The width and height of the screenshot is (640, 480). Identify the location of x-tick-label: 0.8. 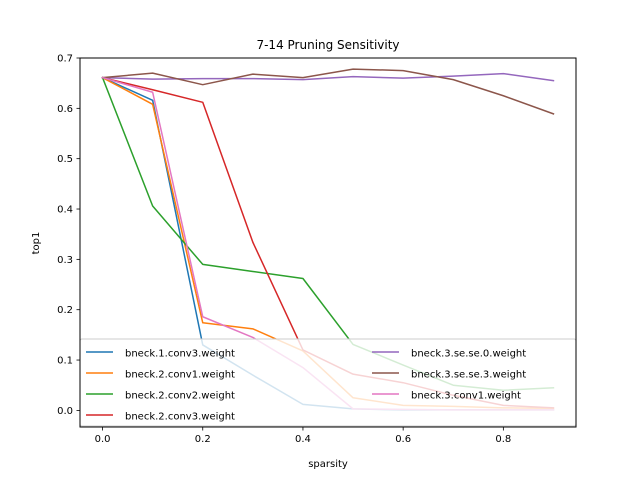
(503, 439).